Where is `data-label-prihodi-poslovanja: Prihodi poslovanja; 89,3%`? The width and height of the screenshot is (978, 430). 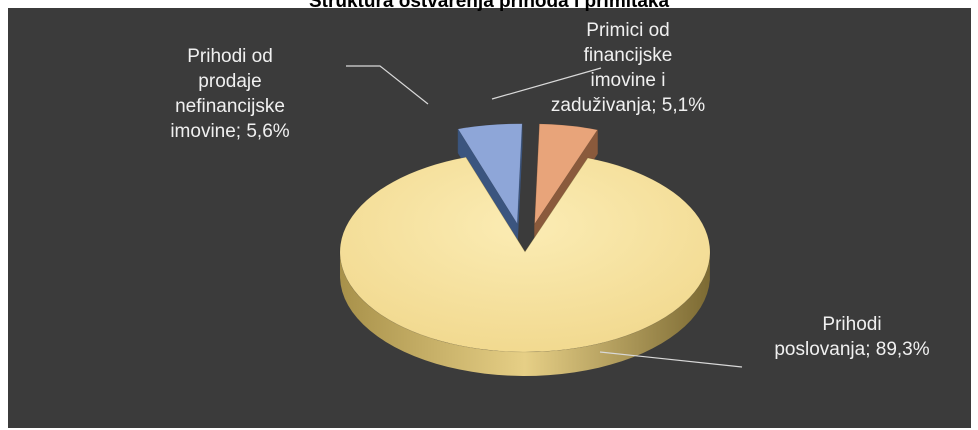
data-label-prihodi-poslovanja: Prihodi poslovanja; 89,3% is located at coordinates (852, 337).